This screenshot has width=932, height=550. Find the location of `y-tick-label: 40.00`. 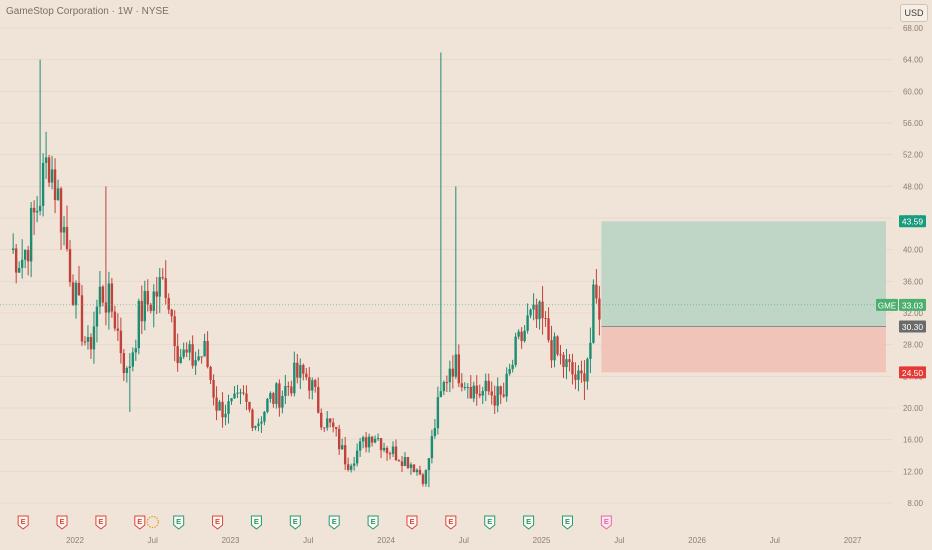

y-tick-label: 40.00 is located at coordinates (913, 250).